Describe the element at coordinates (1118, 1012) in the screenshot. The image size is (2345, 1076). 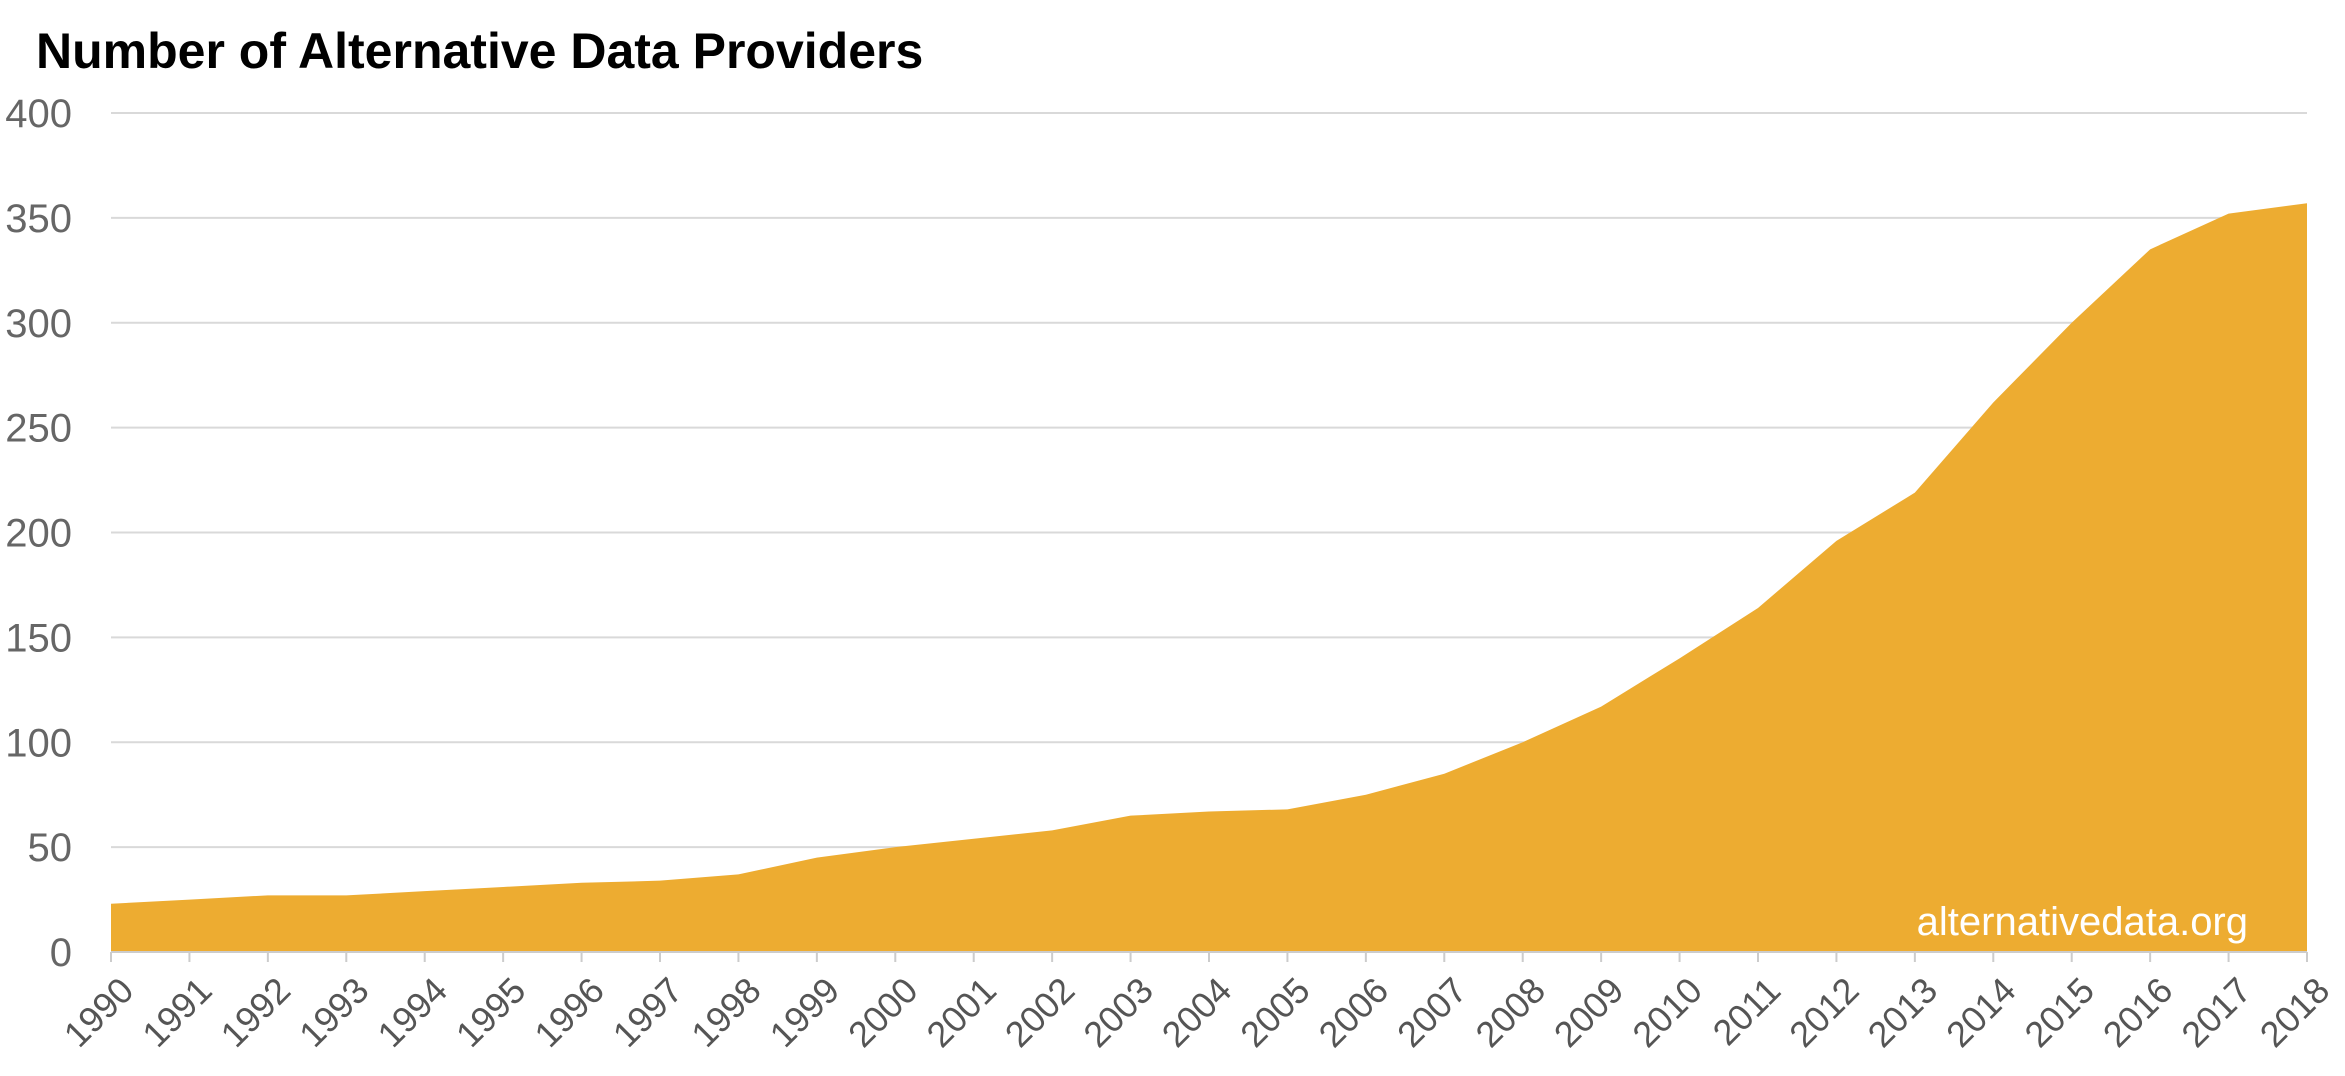
I see `x-tick-label-2003: 2003` at that location.